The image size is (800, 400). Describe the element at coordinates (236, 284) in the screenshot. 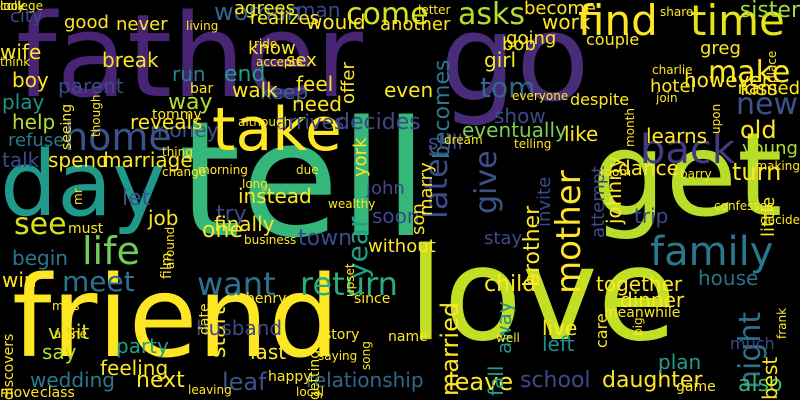

I see `word-want: want` at that location.